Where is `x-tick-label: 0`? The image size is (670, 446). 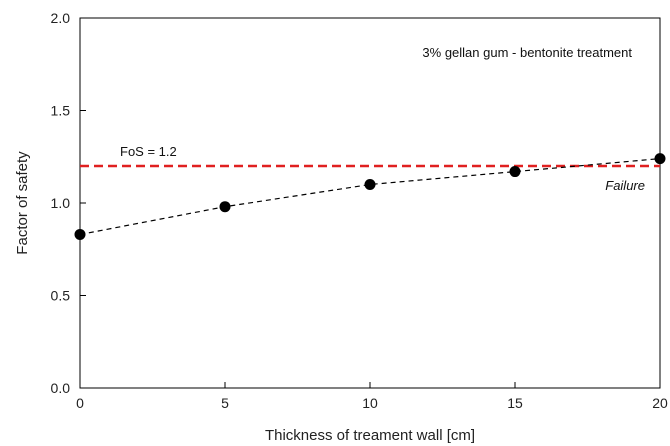
x-tick-label: 0 is located at coordinates (80, 403).